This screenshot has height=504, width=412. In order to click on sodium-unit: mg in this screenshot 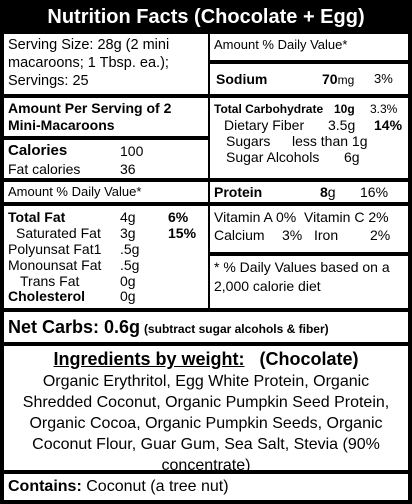, I will do `click(346, 80)`.